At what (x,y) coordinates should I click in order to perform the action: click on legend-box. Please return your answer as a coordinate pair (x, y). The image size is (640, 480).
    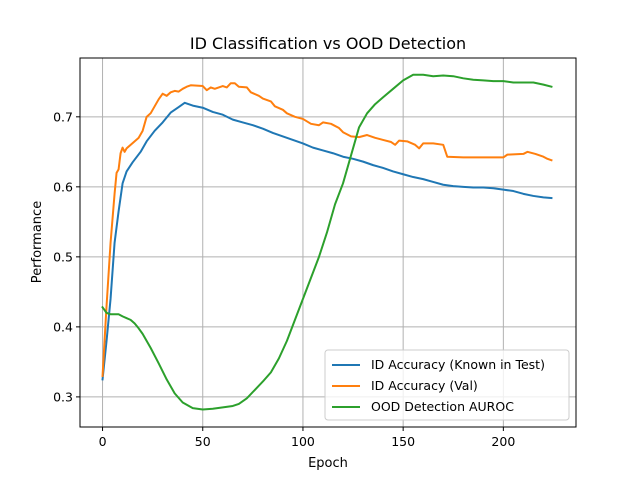
    Looking at the image, I should click on (447, 385).